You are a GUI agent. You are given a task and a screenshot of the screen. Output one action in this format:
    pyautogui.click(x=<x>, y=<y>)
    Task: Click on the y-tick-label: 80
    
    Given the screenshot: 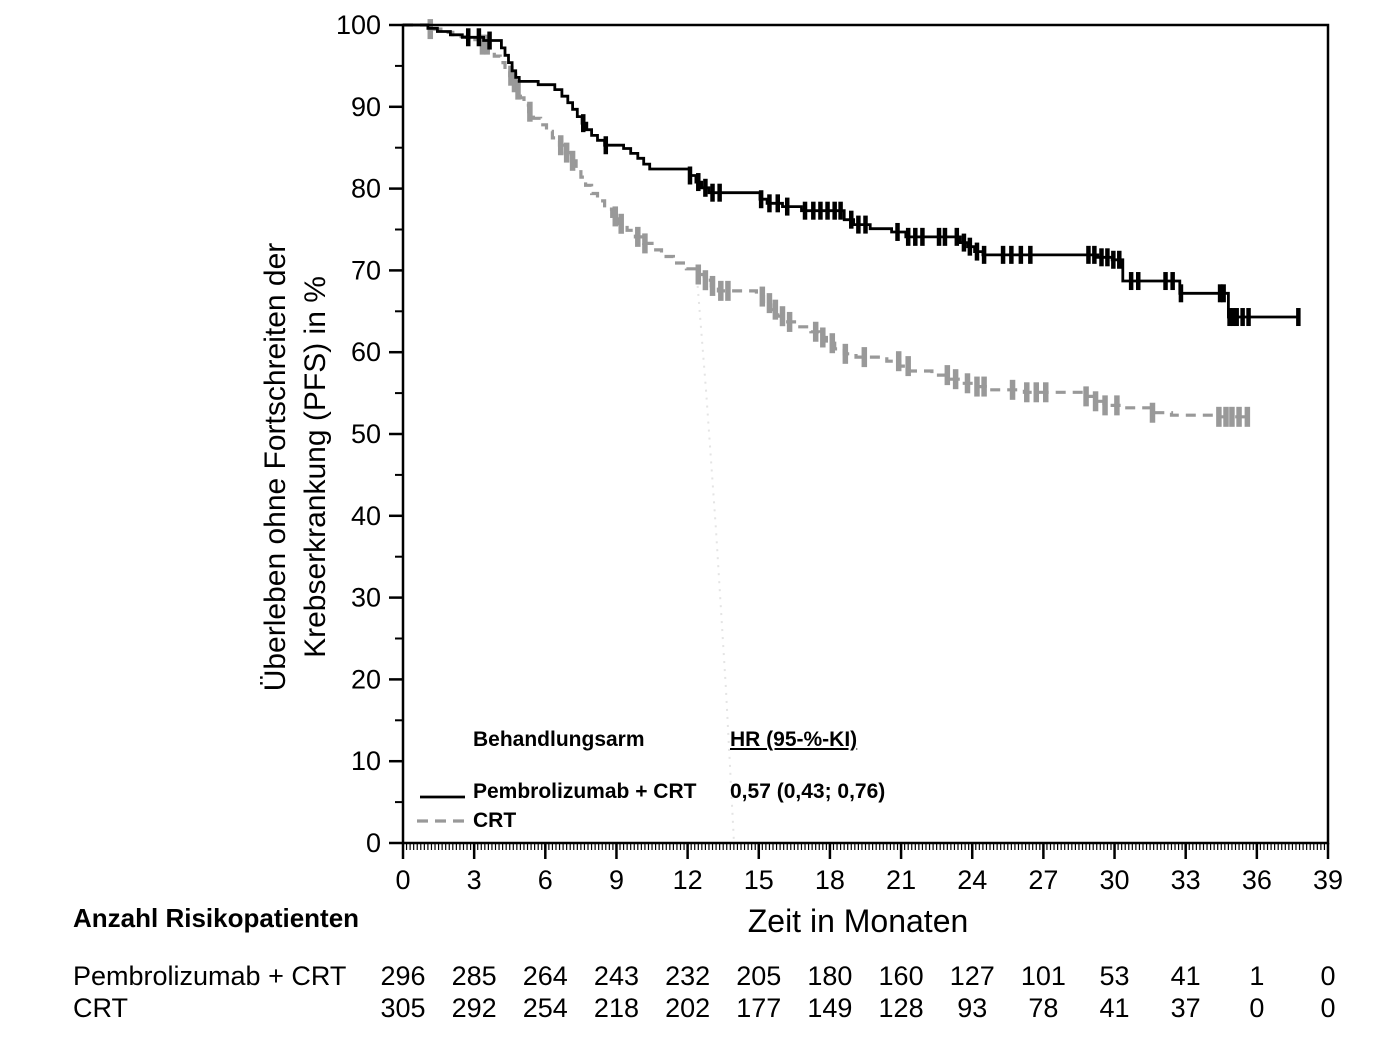 What is the action you would take?
    pyautogui.click(x=366, y=189)
    